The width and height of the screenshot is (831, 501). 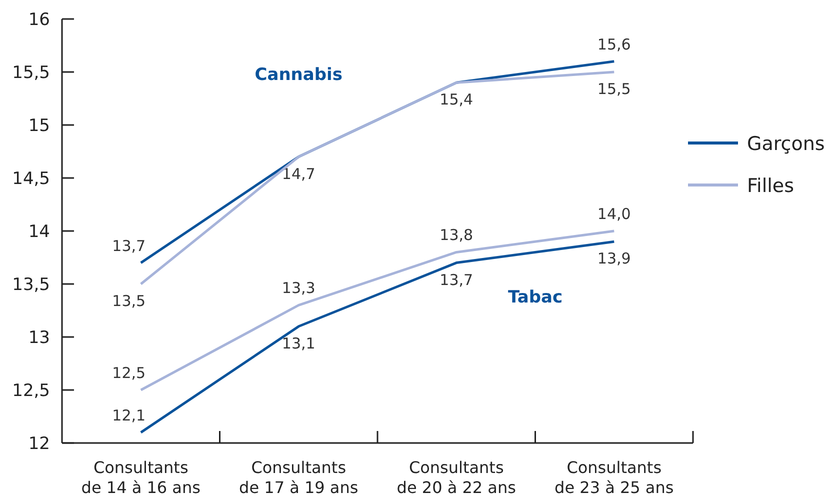 I want to click on annotation: Tabac, so click(x=535, y=298).